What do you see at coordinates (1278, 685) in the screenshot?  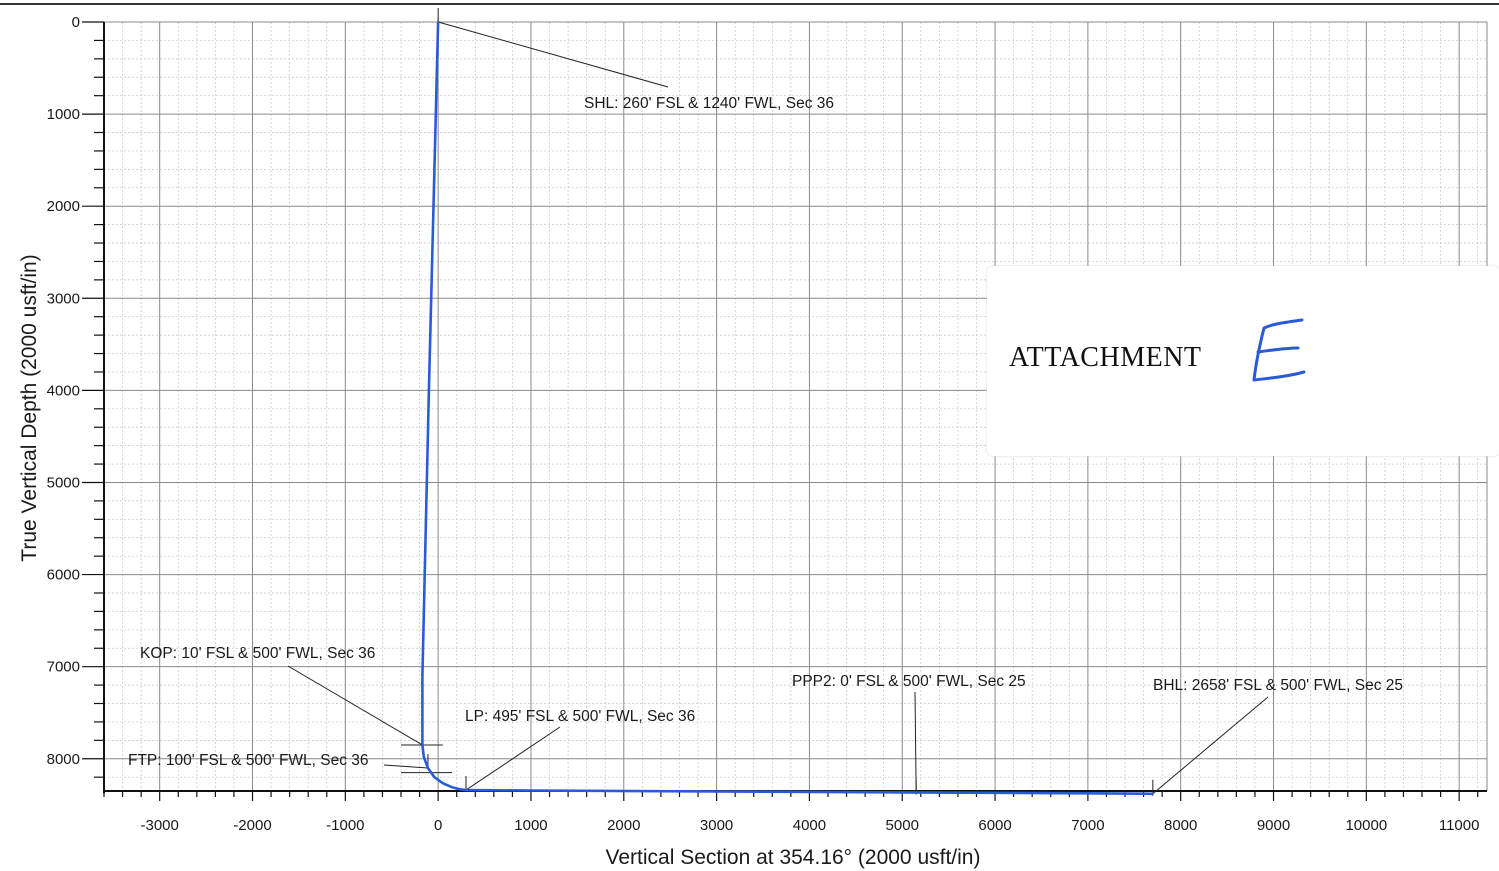 I see `annotation-label: BHL: 2658' FSL & 500' FWL, Sec 25` at bounding box center [1278, 685].